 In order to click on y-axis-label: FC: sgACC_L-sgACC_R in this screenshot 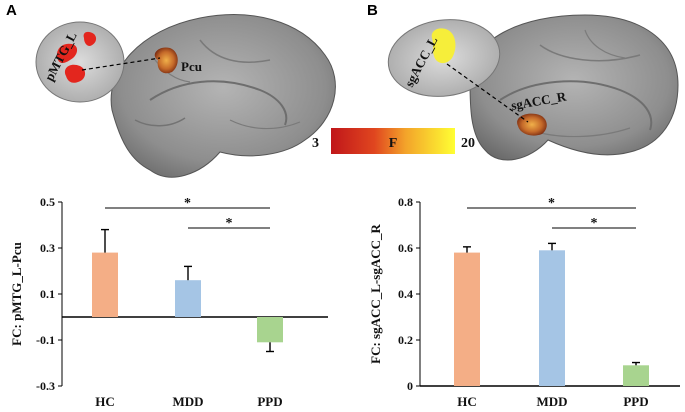, I will do `click(375, 294)`.